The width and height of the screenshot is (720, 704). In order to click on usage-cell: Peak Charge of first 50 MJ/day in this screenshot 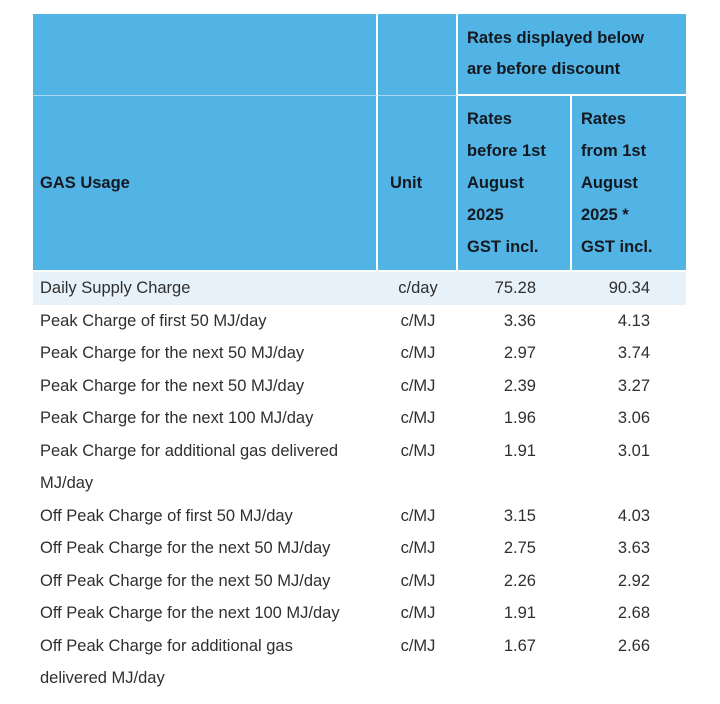, I will do `click(205, 320)`.